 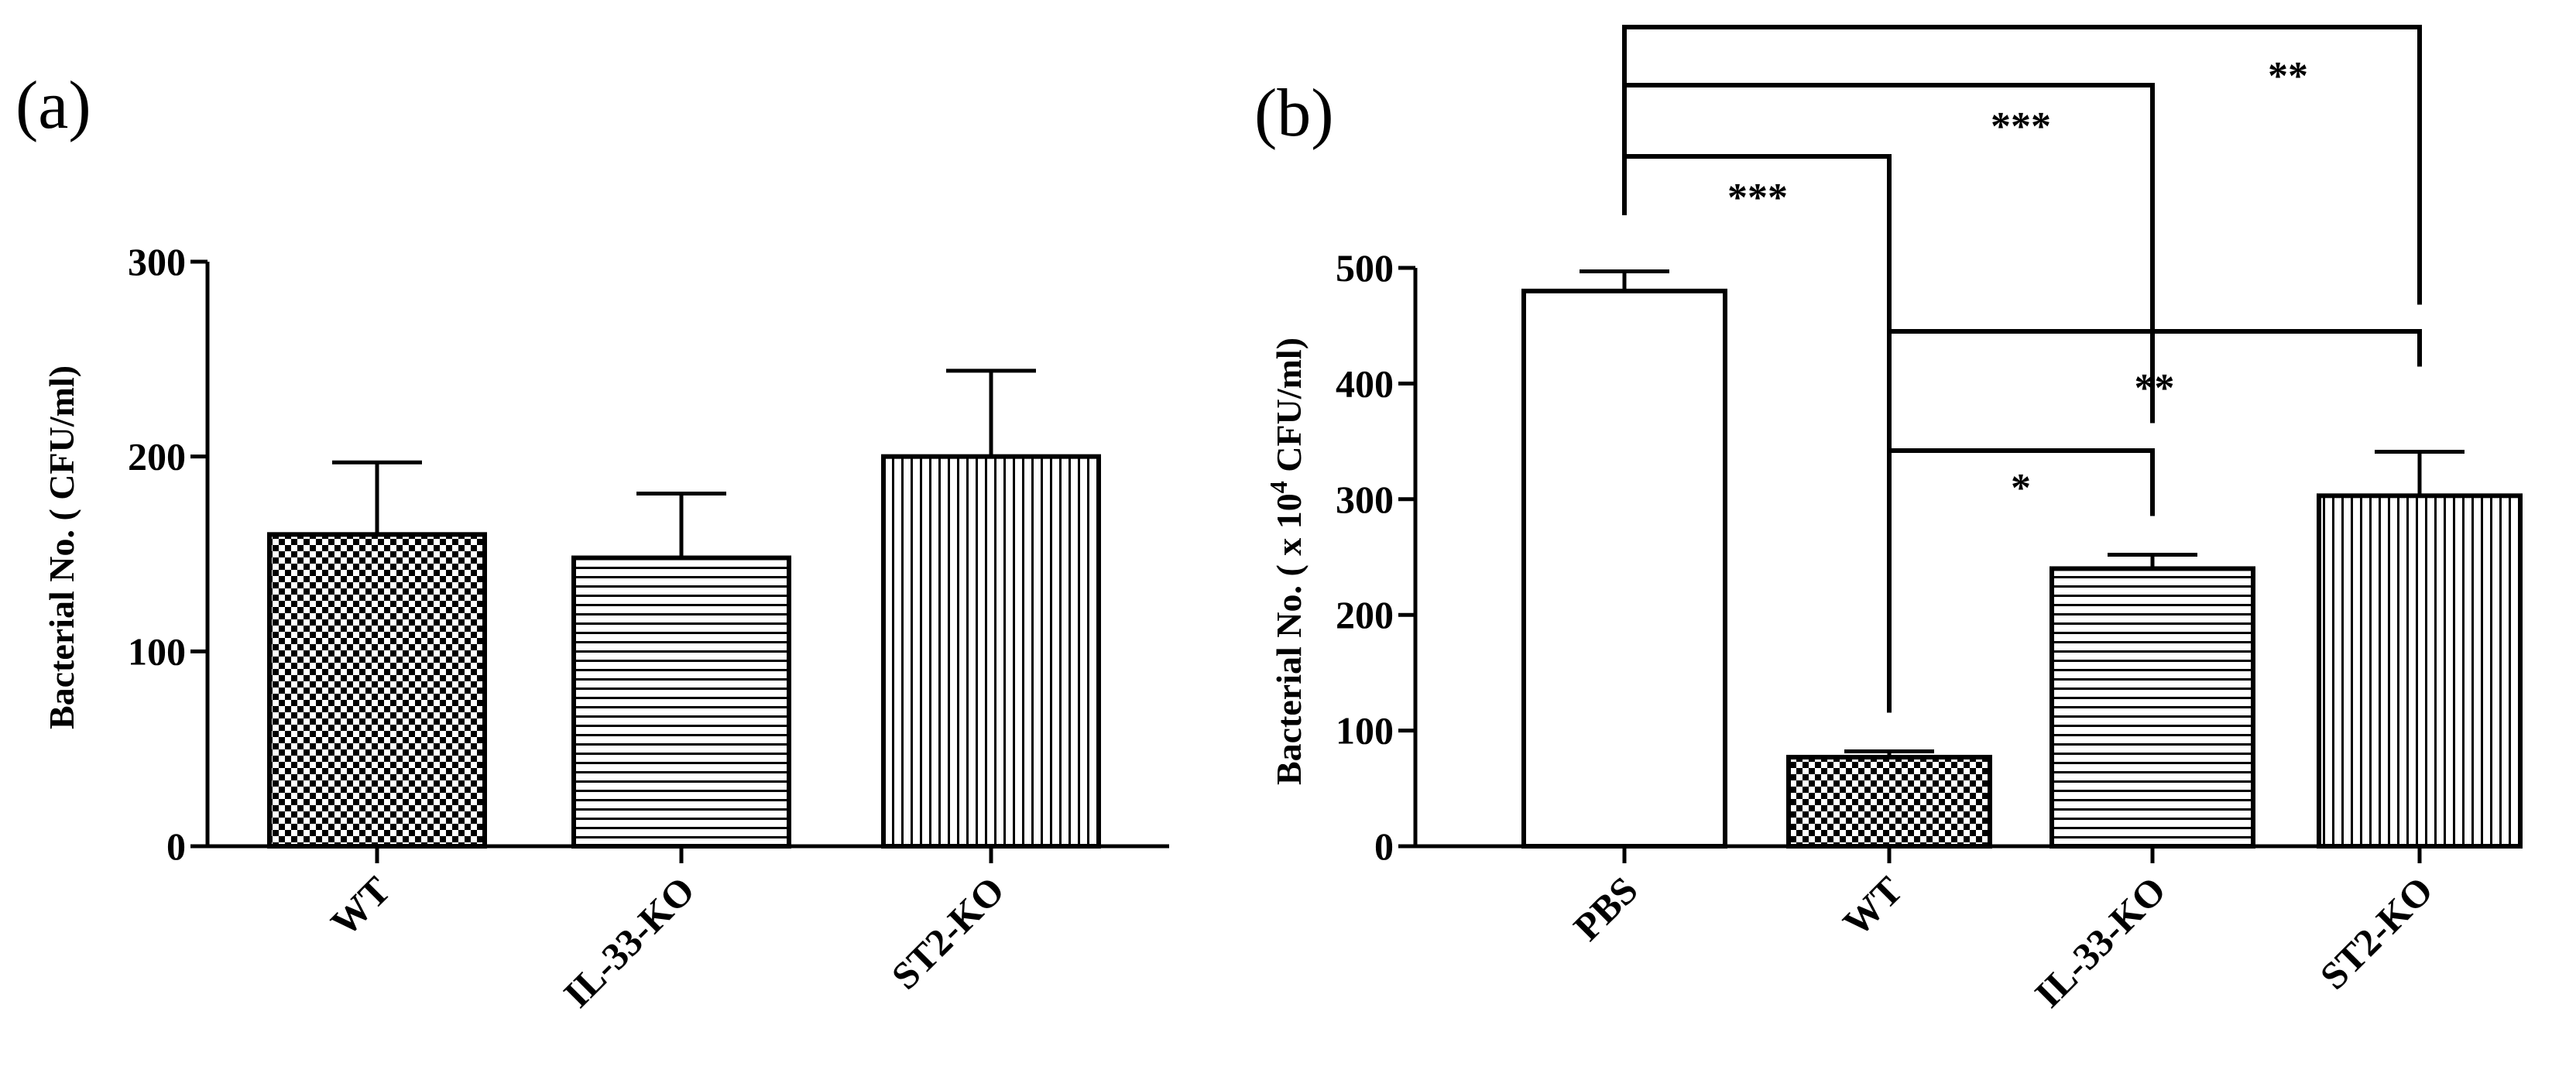 I want to click on y-tick-label: 500, so click(x=1365, y=268).